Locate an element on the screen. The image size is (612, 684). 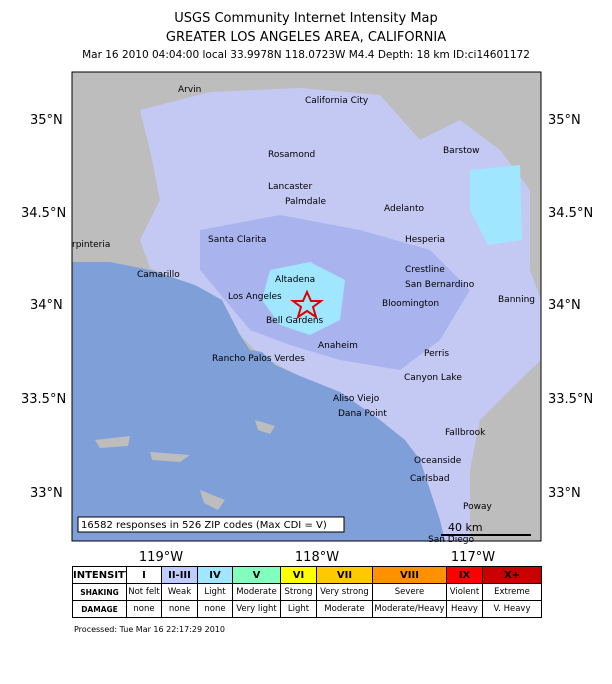
damage-cell: V. Heavy is located at coordinates (512, 609).